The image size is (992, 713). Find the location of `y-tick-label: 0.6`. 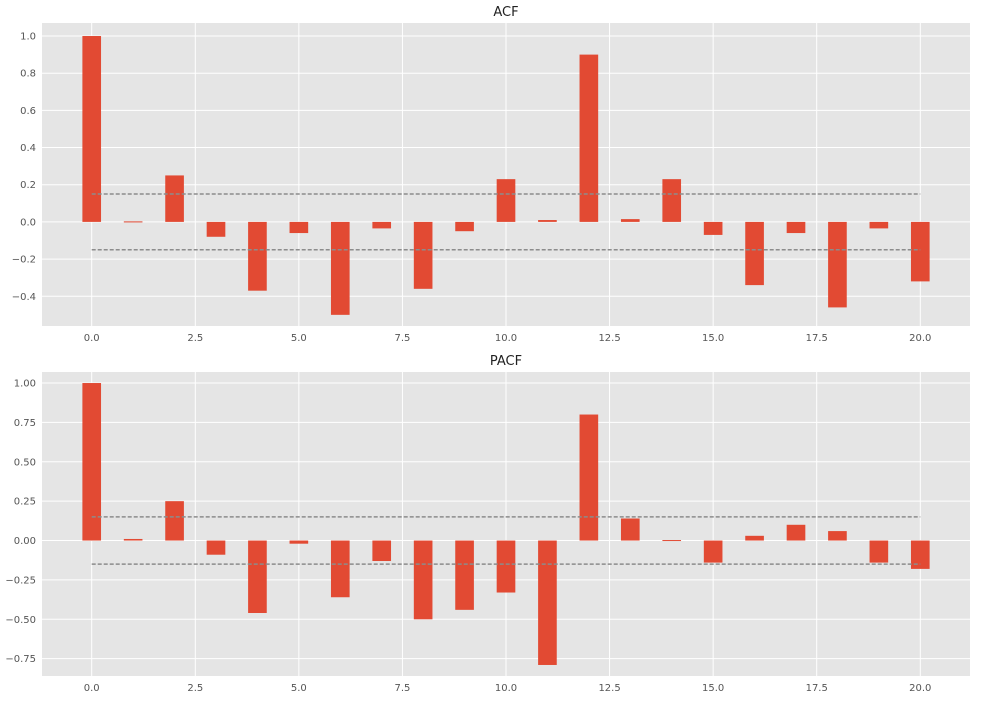

y-tick-label: 0.6 is located at coordinates (28, 111).